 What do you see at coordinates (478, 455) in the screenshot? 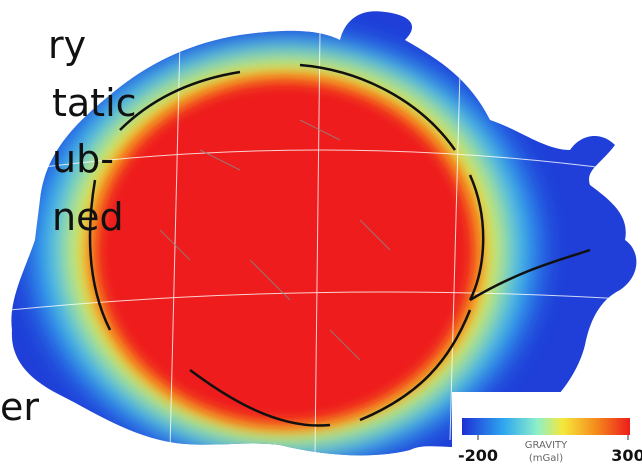
I see `colorbar-tick-label: -200` at bounding box center [478, 455].